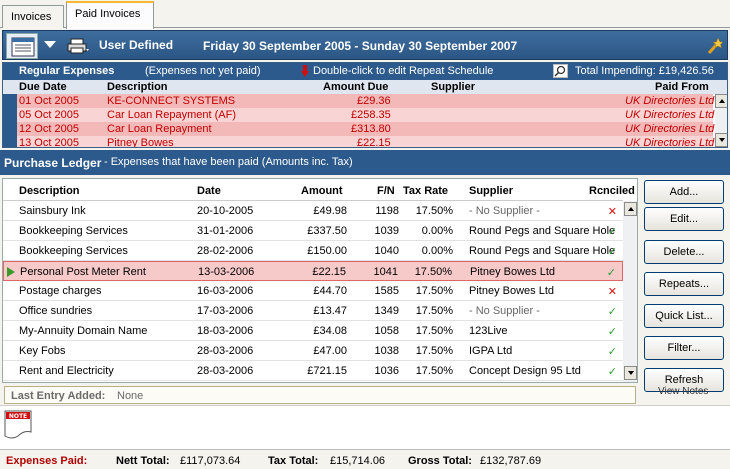 The image size is (730, 469). Describe the element at coordinates (612, 352) in the screenshot. I see `cell-reconciled: ✓` at that location.